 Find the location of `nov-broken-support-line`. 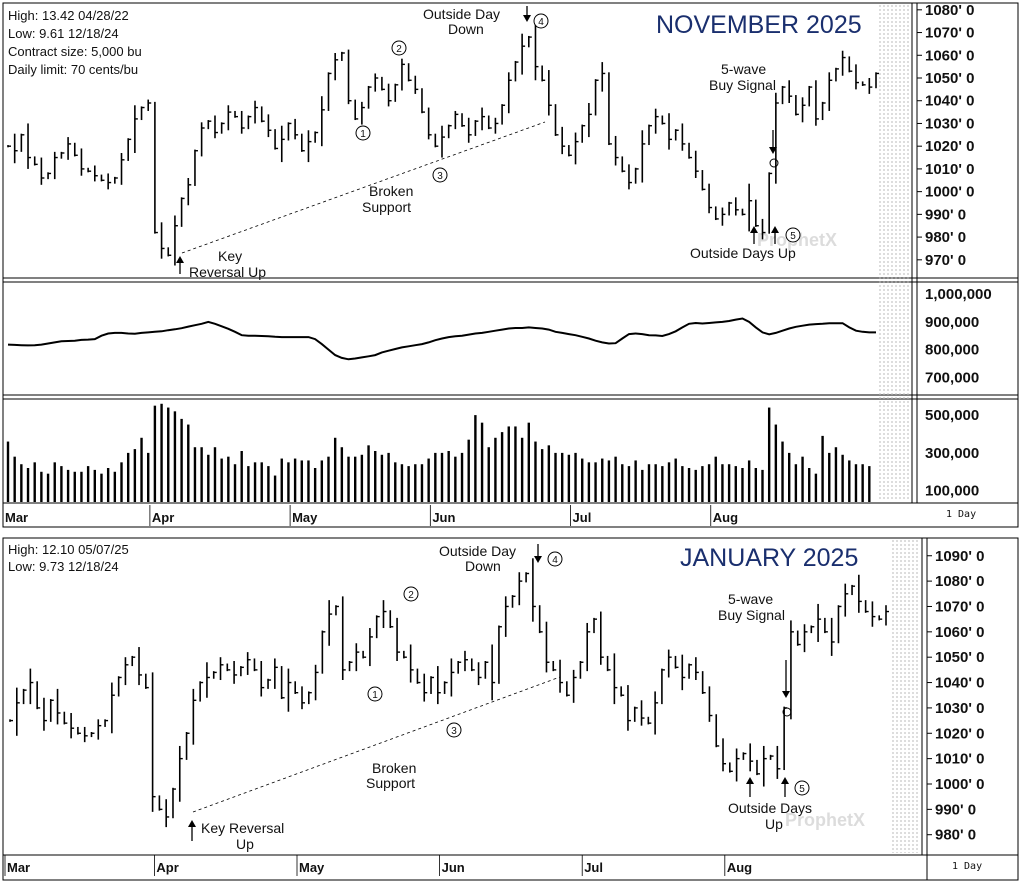

nov-broken-support-line is located at coordinates (363, 187).